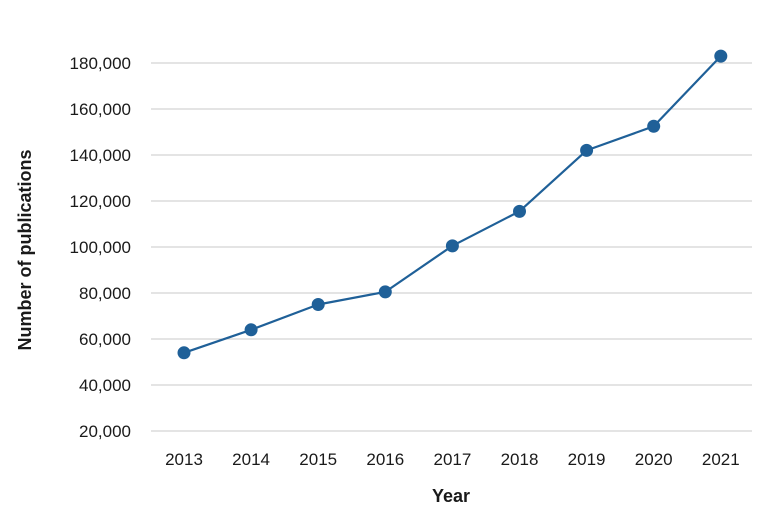  Describe the element at coordinates (100, 63) in the screenshot. I see `y-tick-label: 180,000` at that location.